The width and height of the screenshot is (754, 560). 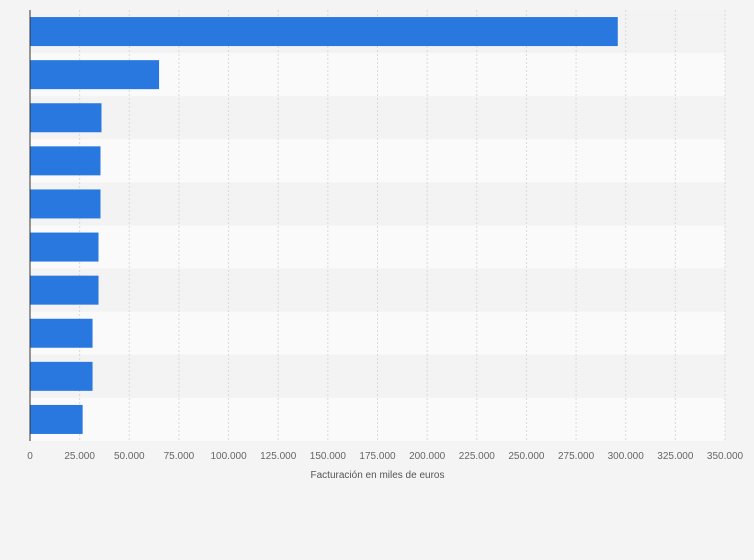 I want to click on x-tick-label: 250.000, so click(x=526, y=456).